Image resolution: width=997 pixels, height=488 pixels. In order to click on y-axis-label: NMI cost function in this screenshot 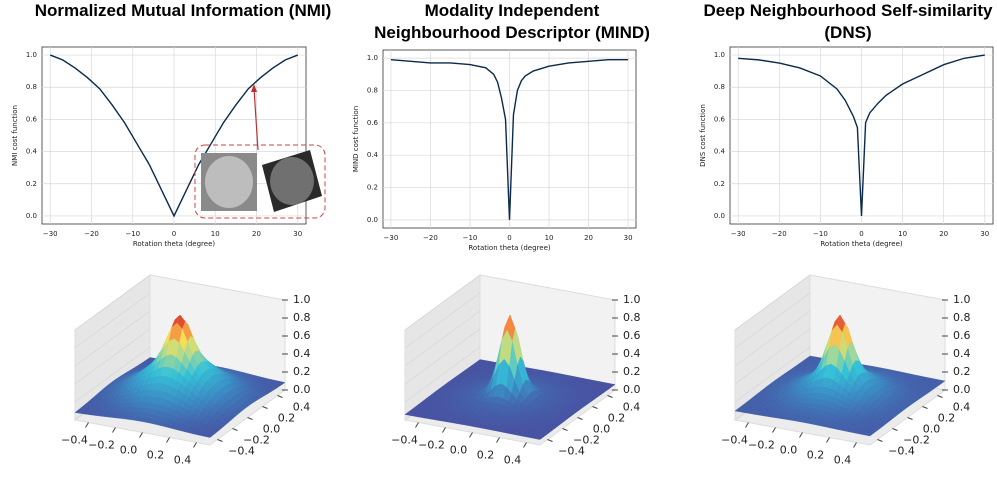, I will do `click(15, 135)`.